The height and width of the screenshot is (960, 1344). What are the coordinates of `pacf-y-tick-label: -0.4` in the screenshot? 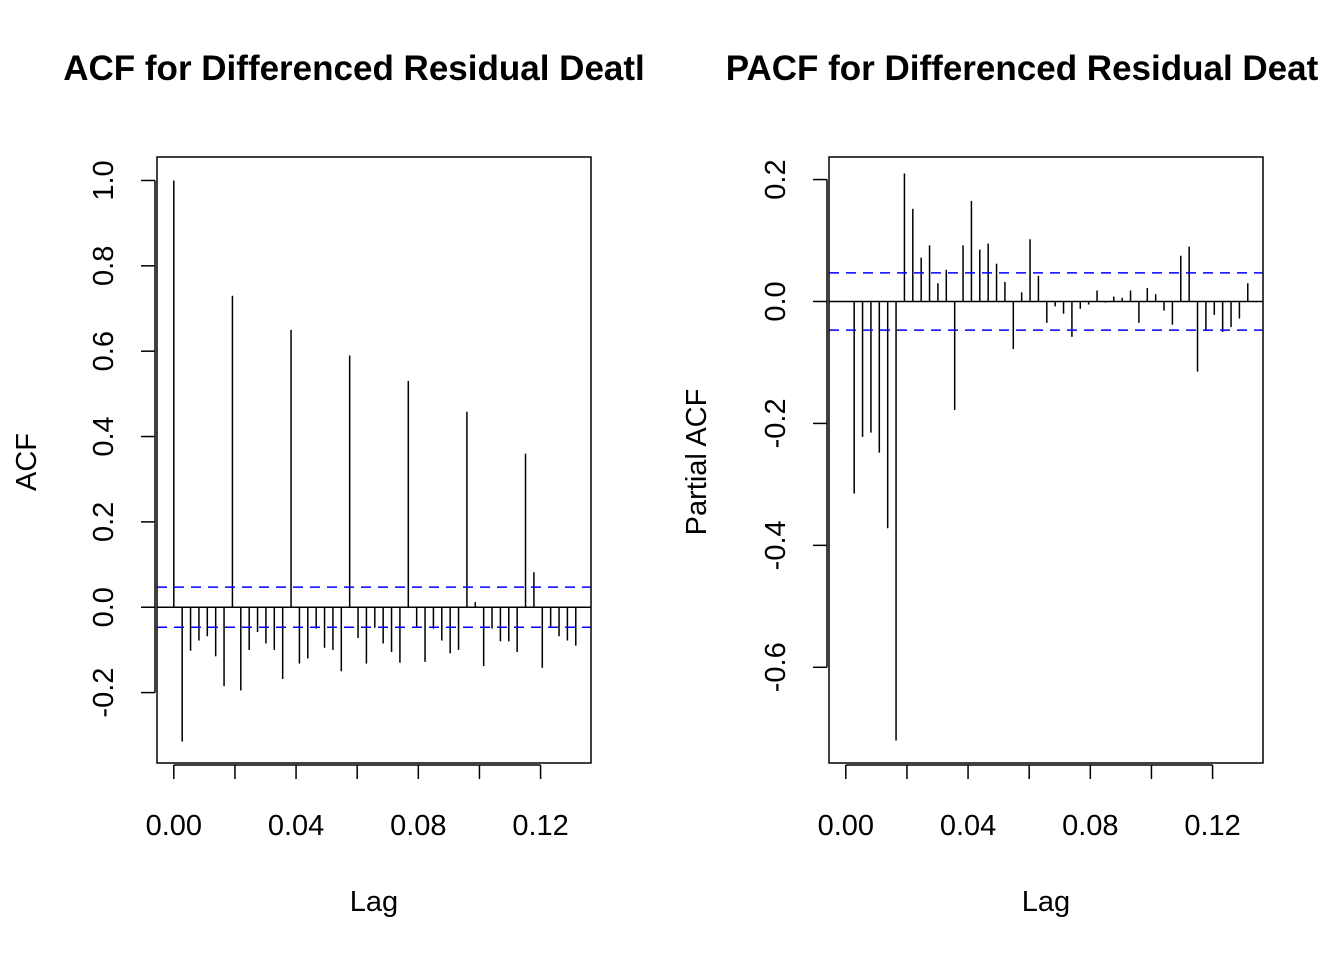 It's located at (776, 545).